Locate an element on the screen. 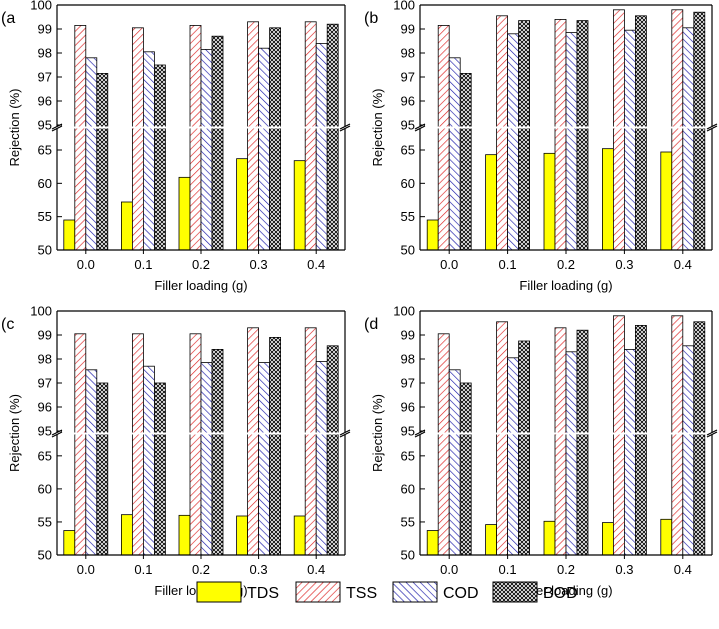 The height and width of the screenshot is (629, 719). panel-label: (d is located at coordinates (371, 324).